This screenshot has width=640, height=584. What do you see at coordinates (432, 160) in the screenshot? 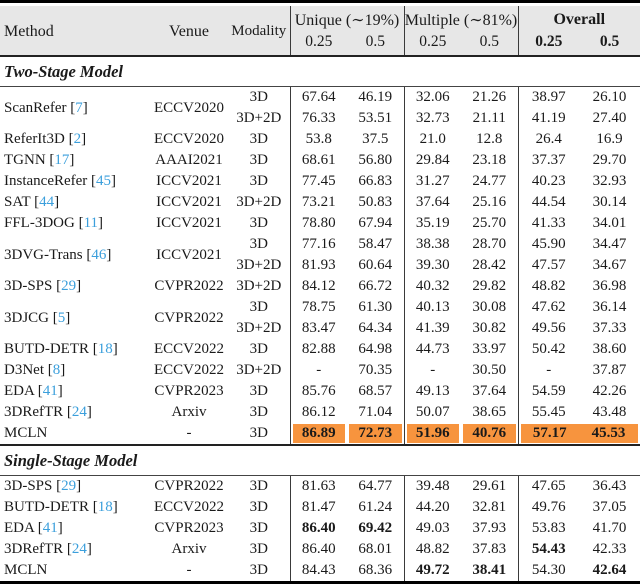
I see `value-cell: 29.84` at bounding box center [432, 160].